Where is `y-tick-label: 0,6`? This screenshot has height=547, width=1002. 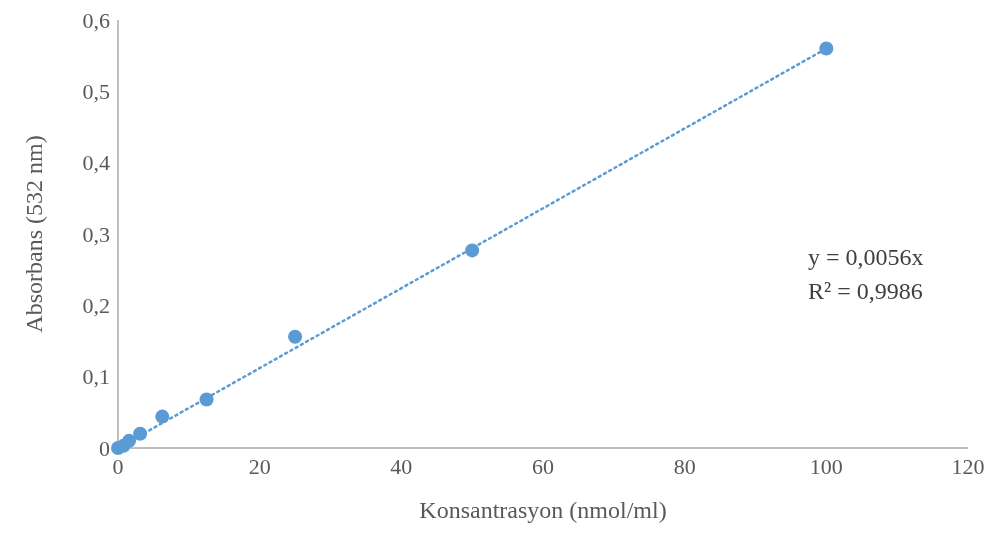
y-tick-label: 0,6 is located at coordinates (96, 20).